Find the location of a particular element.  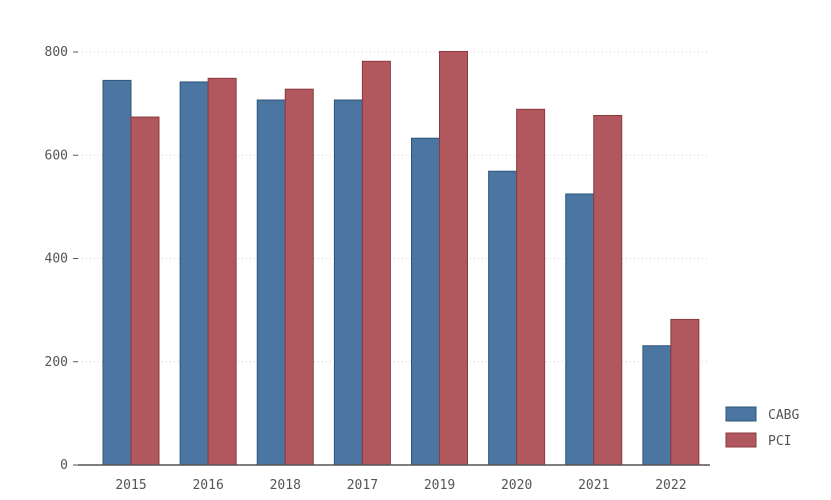

bar-cabg-2019 is located at coordinates (425, 301).